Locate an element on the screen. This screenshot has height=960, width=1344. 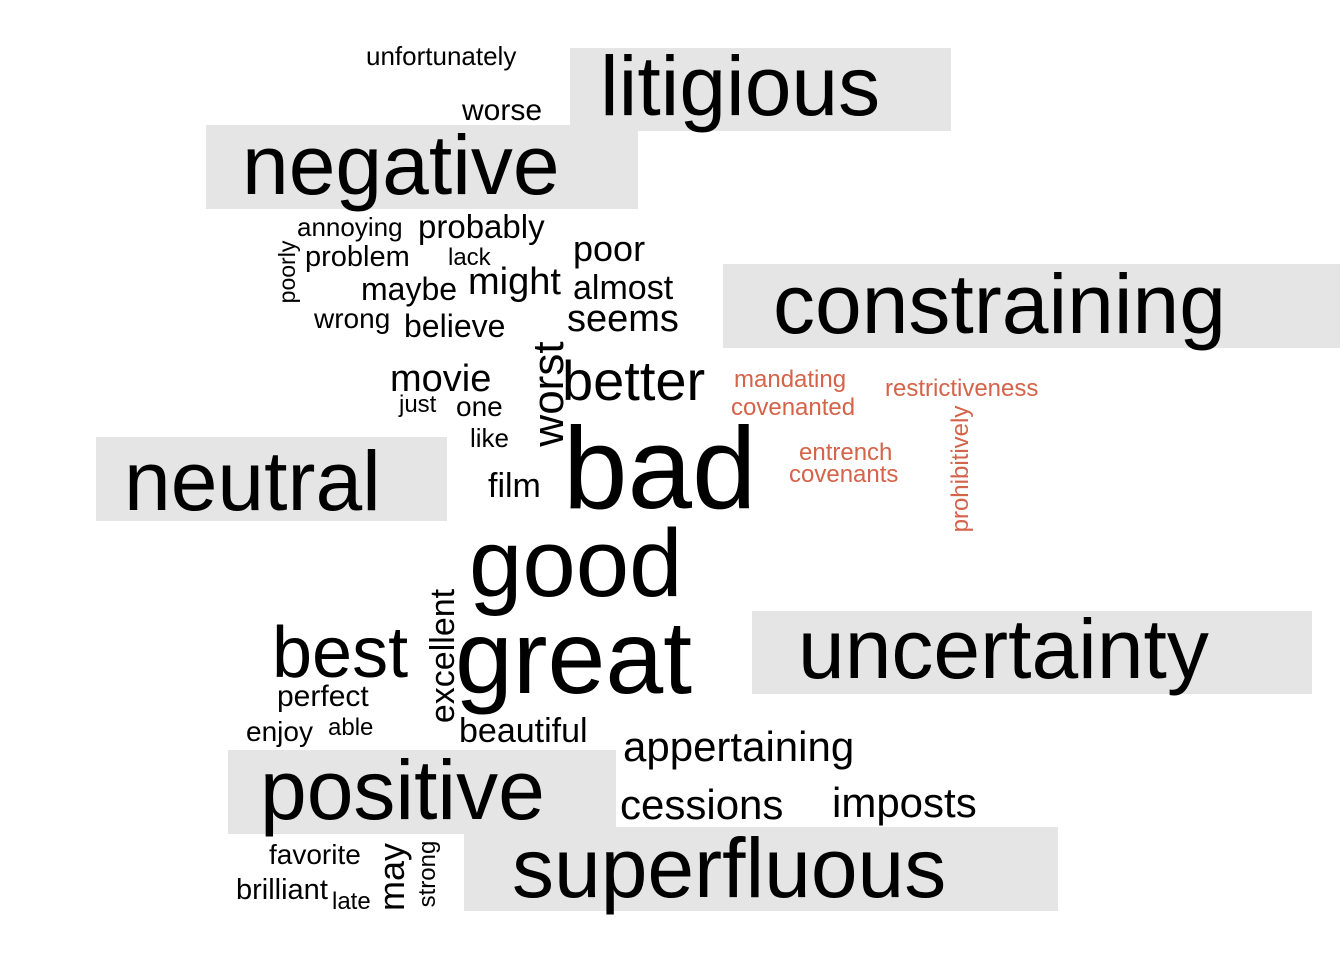
word-probably: probably is located at coordinates (481, 226).